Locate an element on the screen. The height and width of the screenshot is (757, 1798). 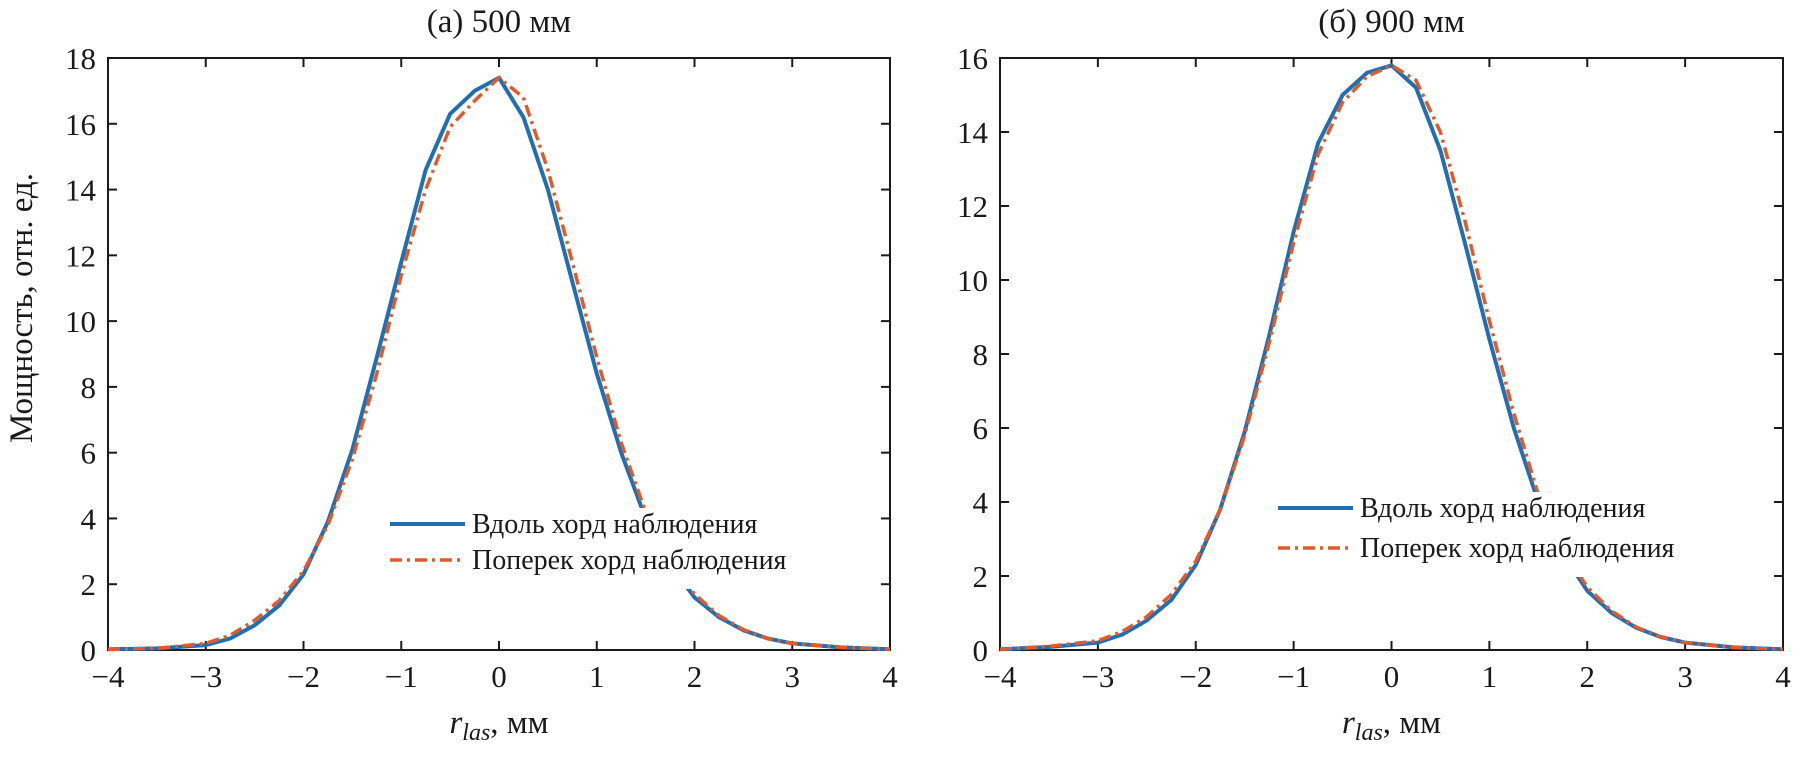
y-axis-label: Мощность, отн. ед. is located at coordinates (22, 308).